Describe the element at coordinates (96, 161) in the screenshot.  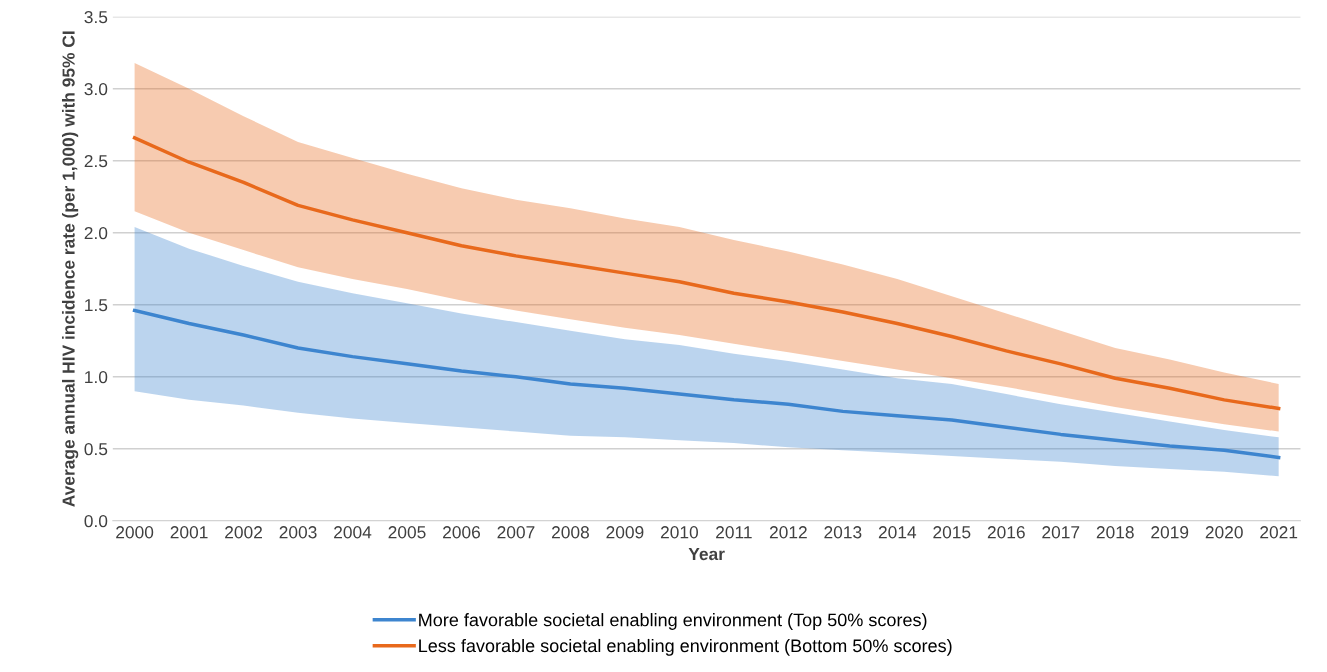
I see `y-tick-label: 2.5` at that location.